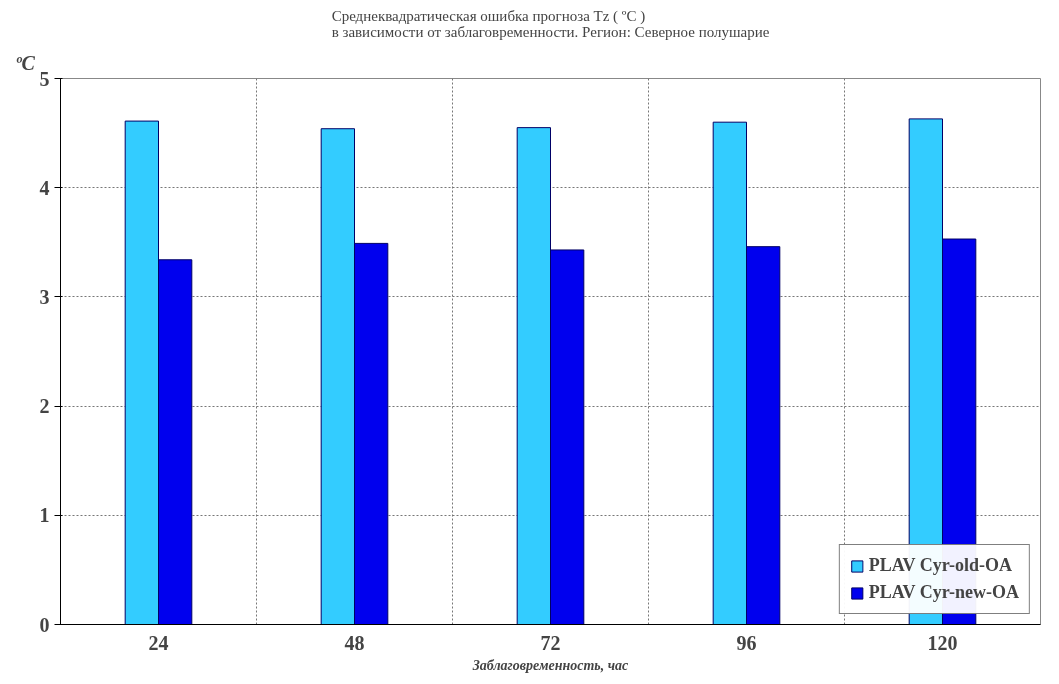 The height and width of the screenshot is (684, 1059). Describe the element at coordinates (44, 296) in the screenshot. I see `y-tick-label: 3` at that location.